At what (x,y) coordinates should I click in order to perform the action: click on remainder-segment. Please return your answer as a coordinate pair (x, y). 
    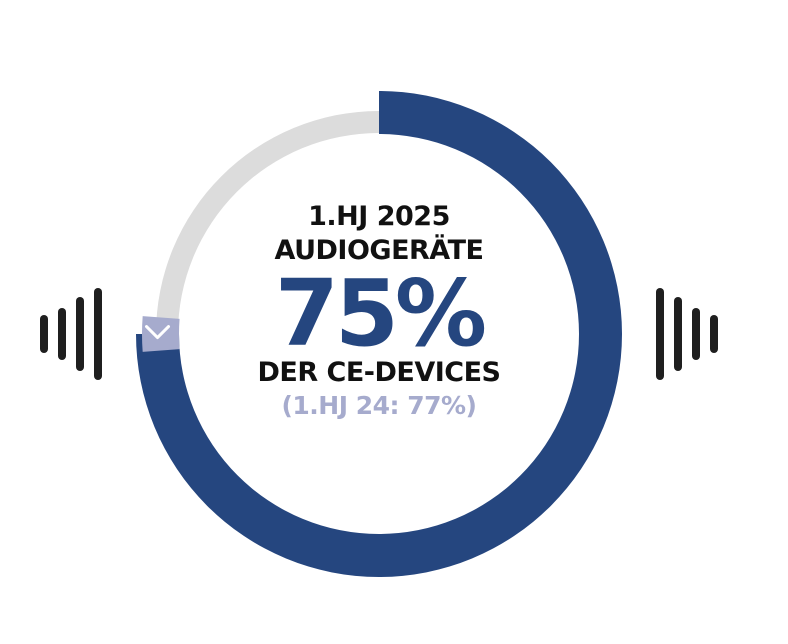
    Looking at the image, I should click on (267, 222).